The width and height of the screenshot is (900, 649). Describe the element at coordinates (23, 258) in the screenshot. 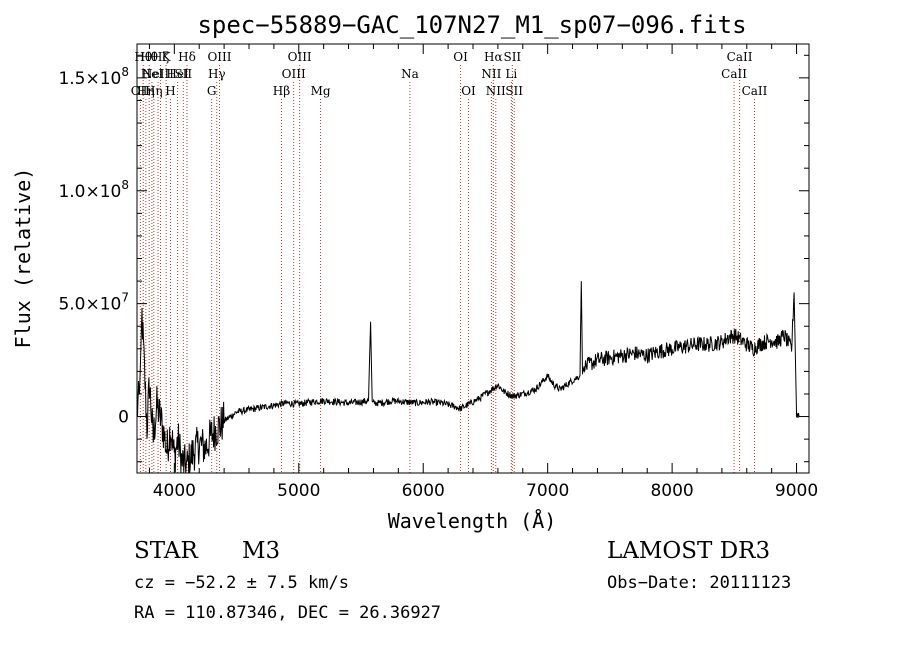

I see `y-axis-label: Flux (relative)` at that location.